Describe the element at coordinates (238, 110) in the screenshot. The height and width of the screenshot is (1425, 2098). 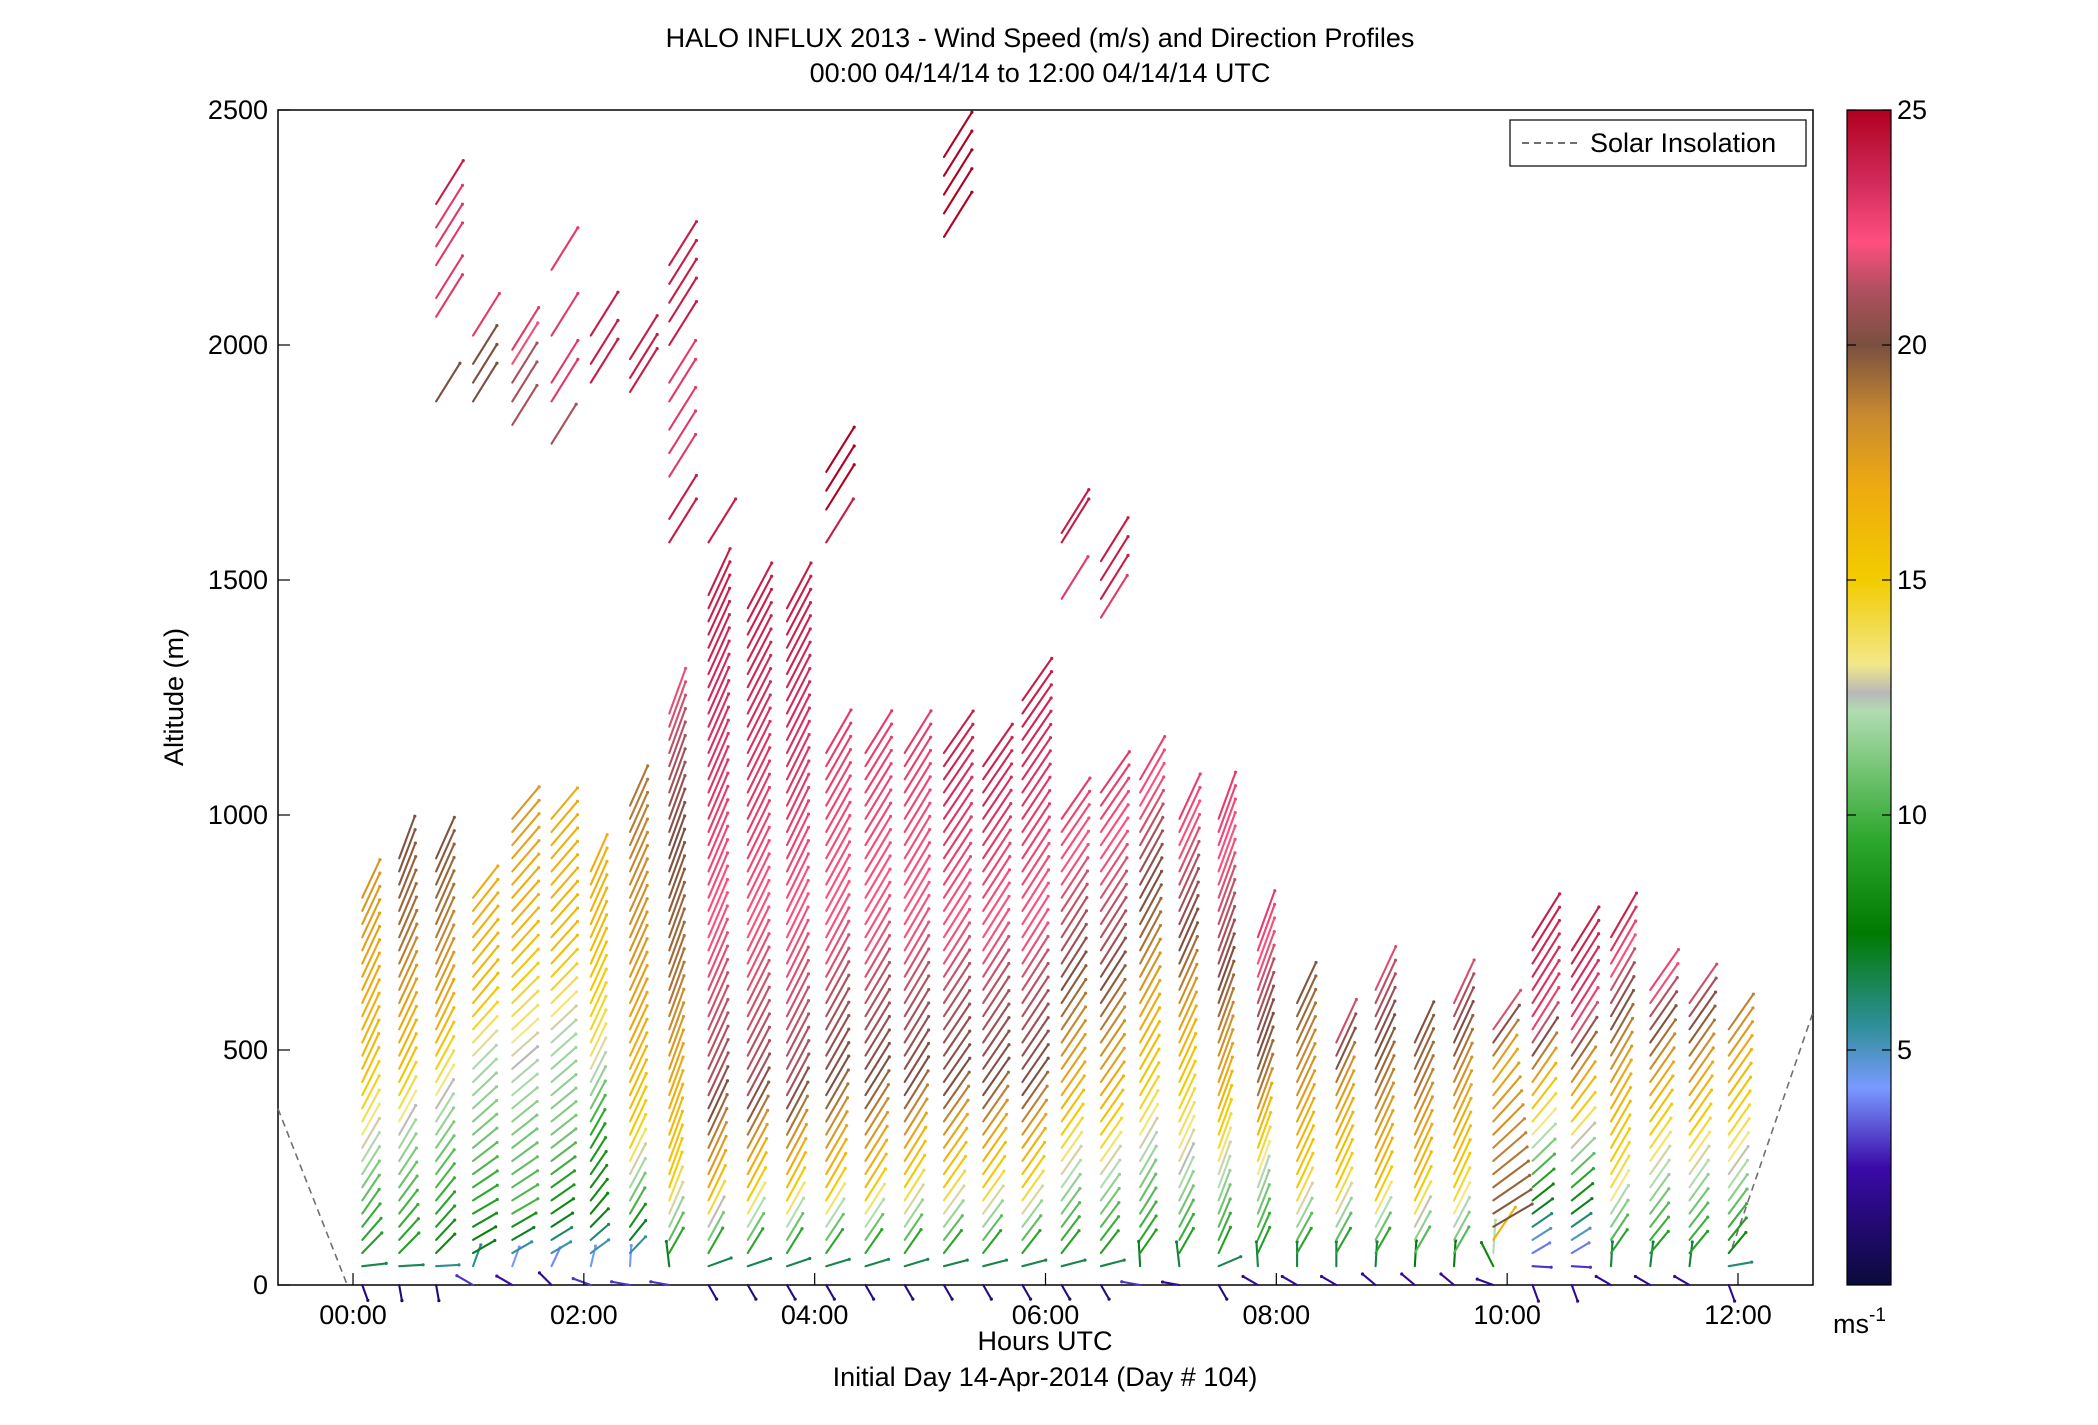
I see `y-tick-label: 2500` at that location.